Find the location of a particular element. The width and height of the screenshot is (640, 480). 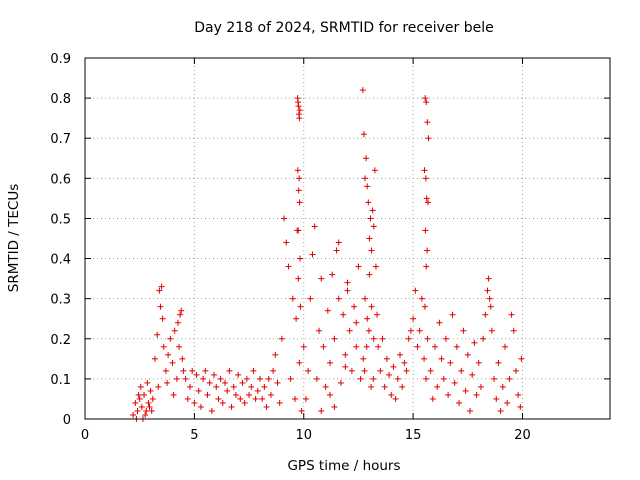

y-tick-label: 0 is located at coordinates (67, 420).